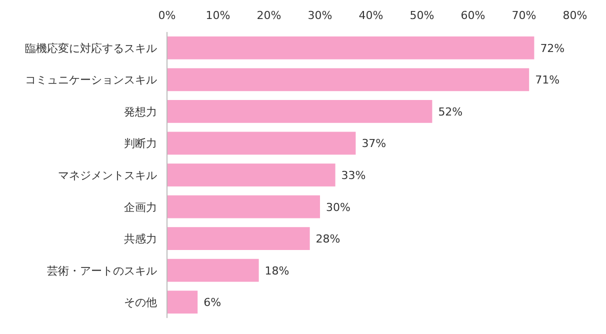 Image resolution: width=606 pixels, height=334 pixels. I want to click on category: 共感力, so click(140, 239).